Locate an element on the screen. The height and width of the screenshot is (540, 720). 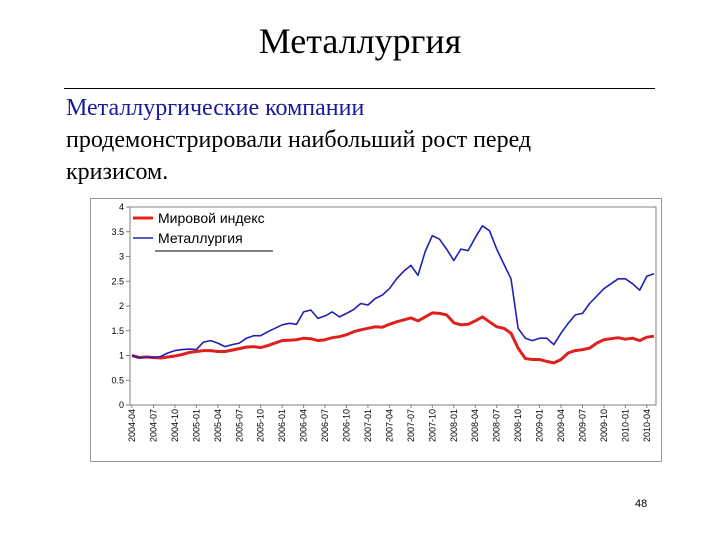
x-tick-label: 2006-10 is located at coordinates (347, 425).